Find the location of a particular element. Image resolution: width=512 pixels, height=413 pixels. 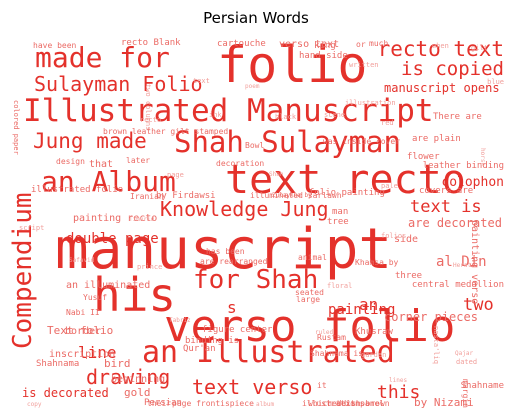

word-22: two is located at coordinates (478, 305).